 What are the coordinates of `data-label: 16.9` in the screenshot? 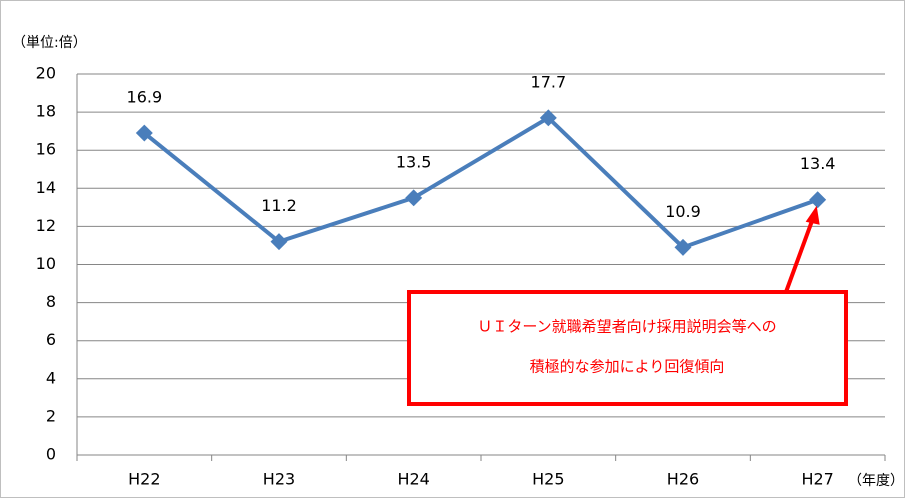 It's located at (145, 97).